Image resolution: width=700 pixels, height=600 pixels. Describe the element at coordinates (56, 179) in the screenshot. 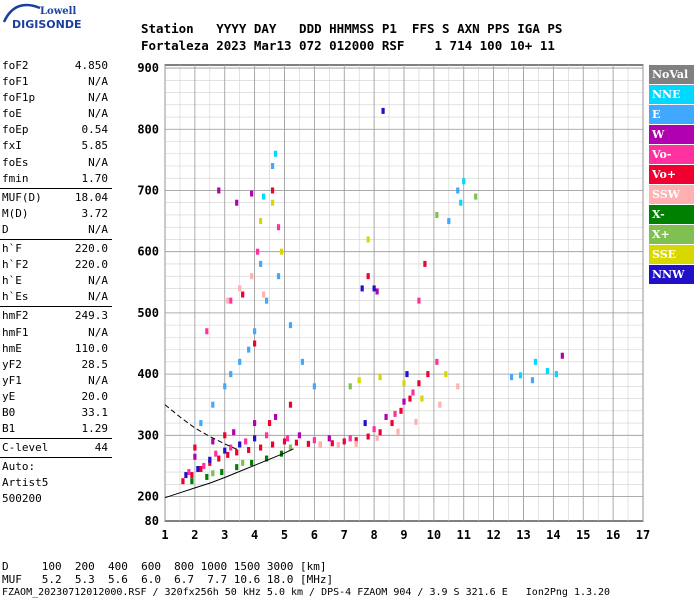

I see `param-row: fmin 1.70` at that location.